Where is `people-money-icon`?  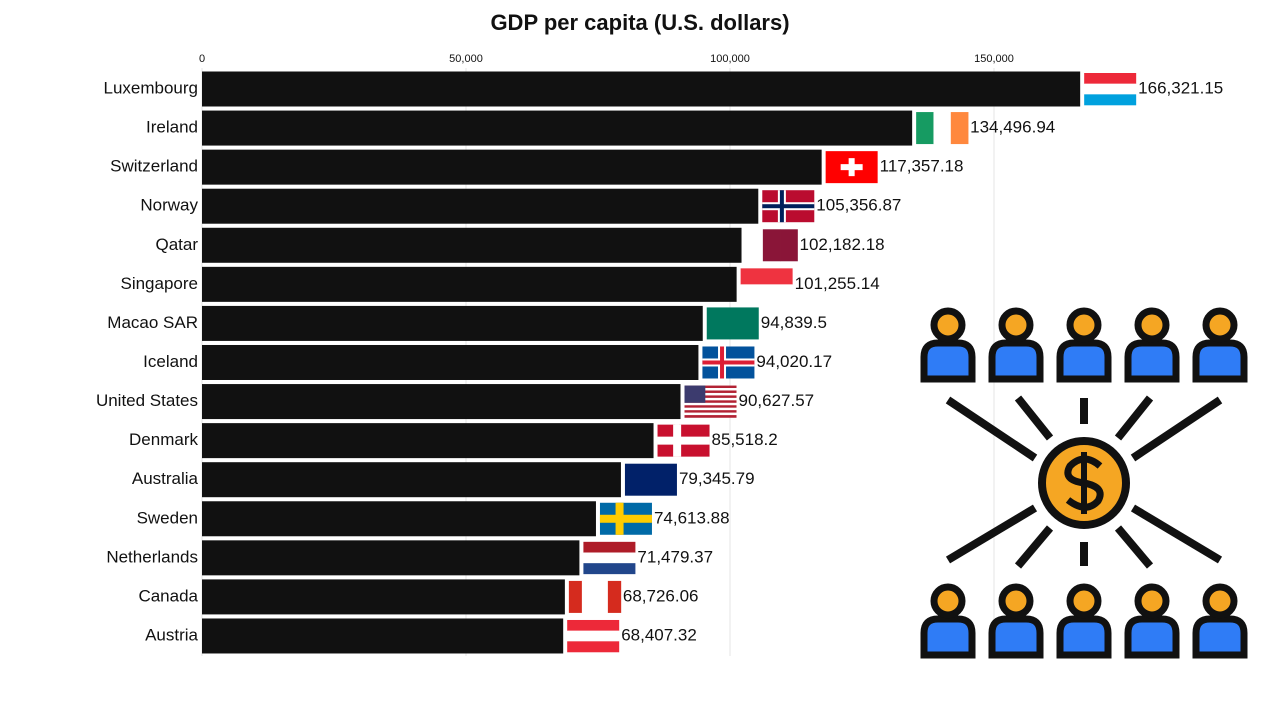
people-money-icon is located at coordinates (1084, 483).